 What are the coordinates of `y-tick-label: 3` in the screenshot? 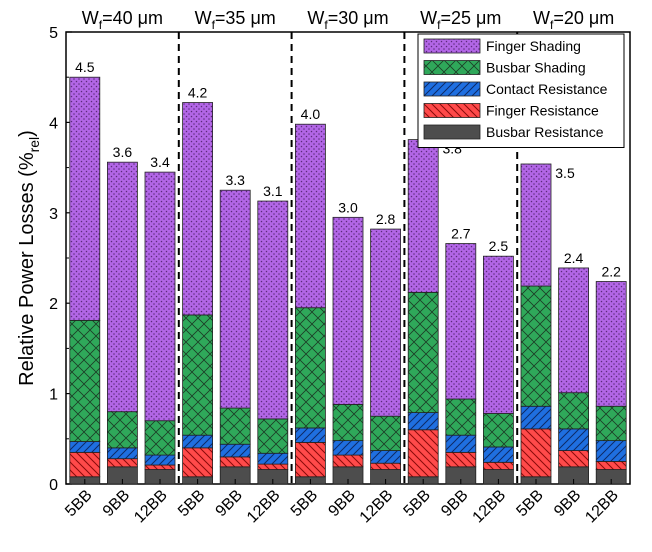 It's located at (53, 214).